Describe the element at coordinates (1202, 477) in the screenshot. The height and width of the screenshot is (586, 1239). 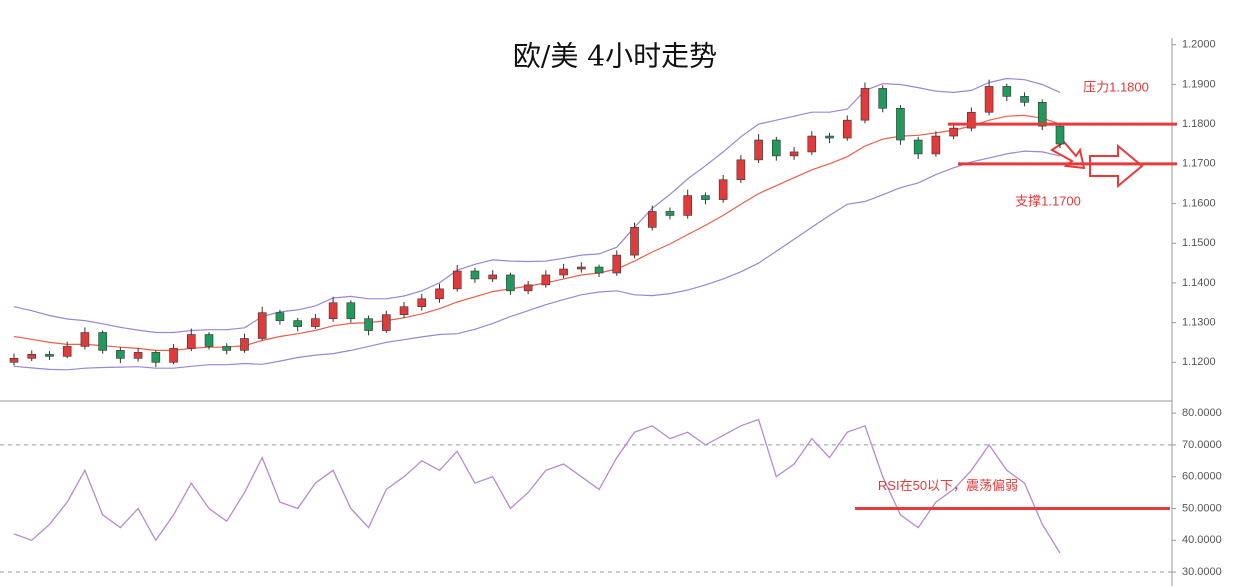
I see `y-tick-label: 60.0000` at that location.